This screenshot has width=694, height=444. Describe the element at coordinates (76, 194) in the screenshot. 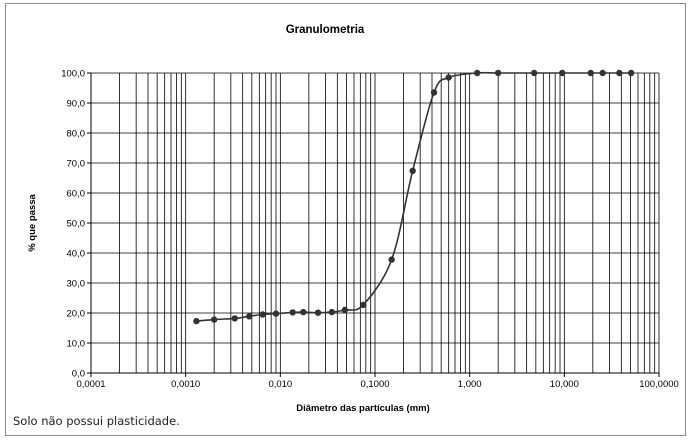

I see `y-tick-label: 60,0` at that location.